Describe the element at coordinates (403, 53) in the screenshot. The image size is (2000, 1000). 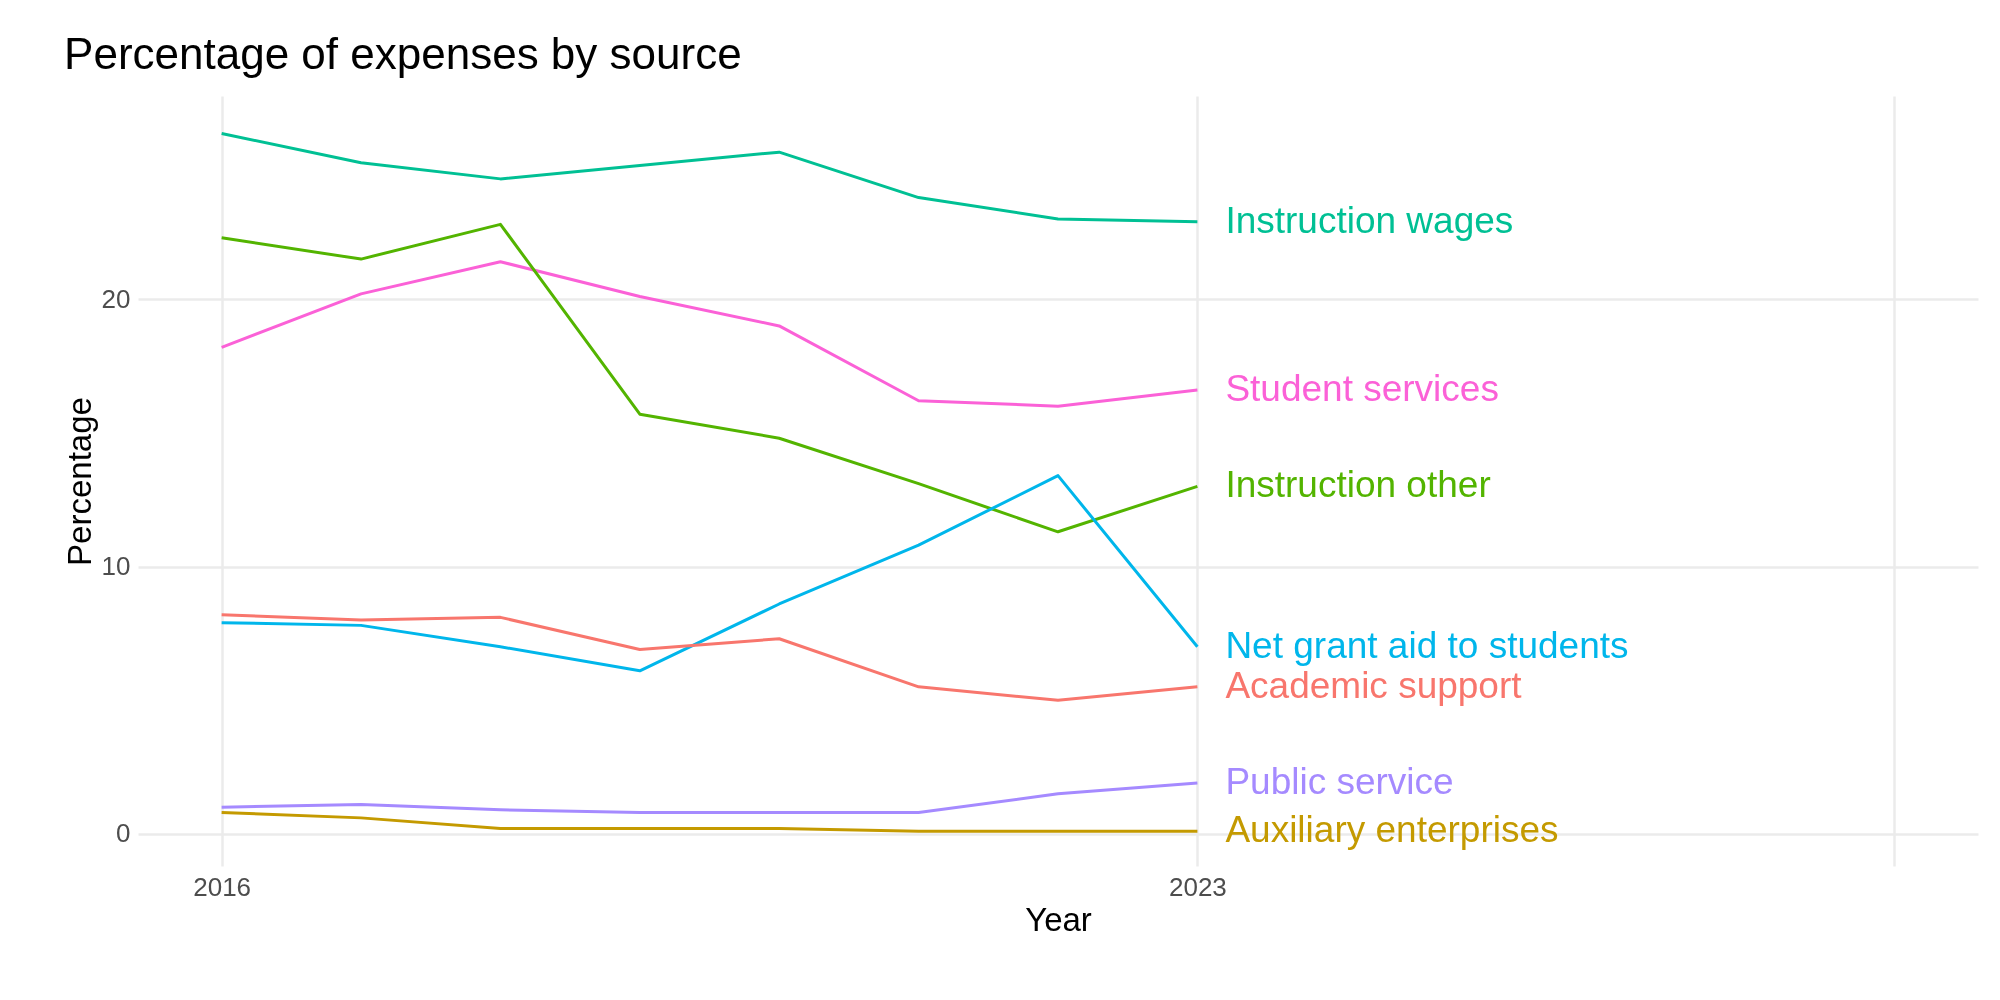
I see `chart-title: Percentage of expenses by source` at that location.